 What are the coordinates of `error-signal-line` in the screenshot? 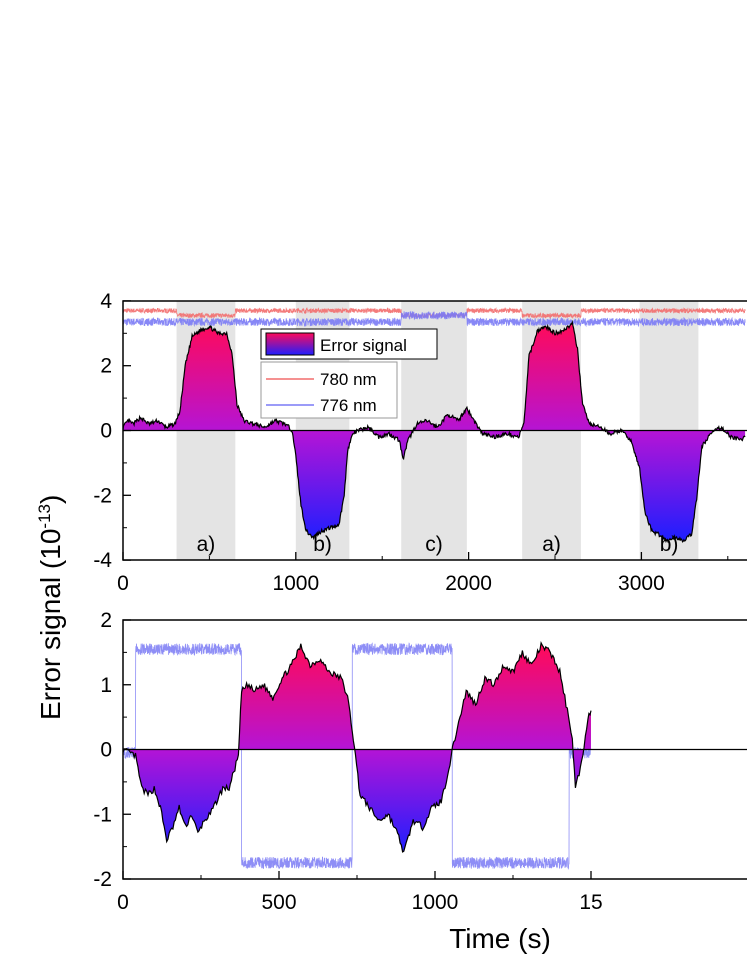 It's located at (357, 746).